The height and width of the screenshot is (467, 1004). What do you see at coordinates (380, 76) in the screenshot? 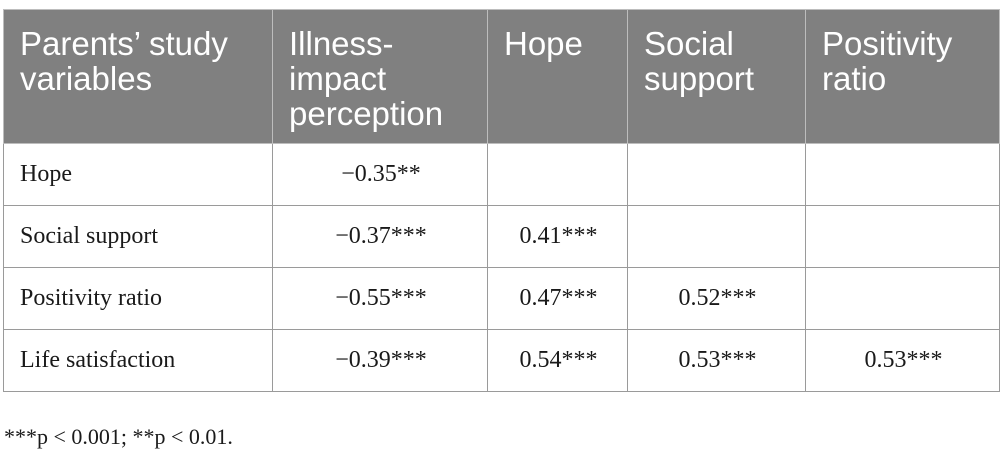
I see `header-illness-impact-perception: Illness-impact perception` at bounding box center [380, 76].